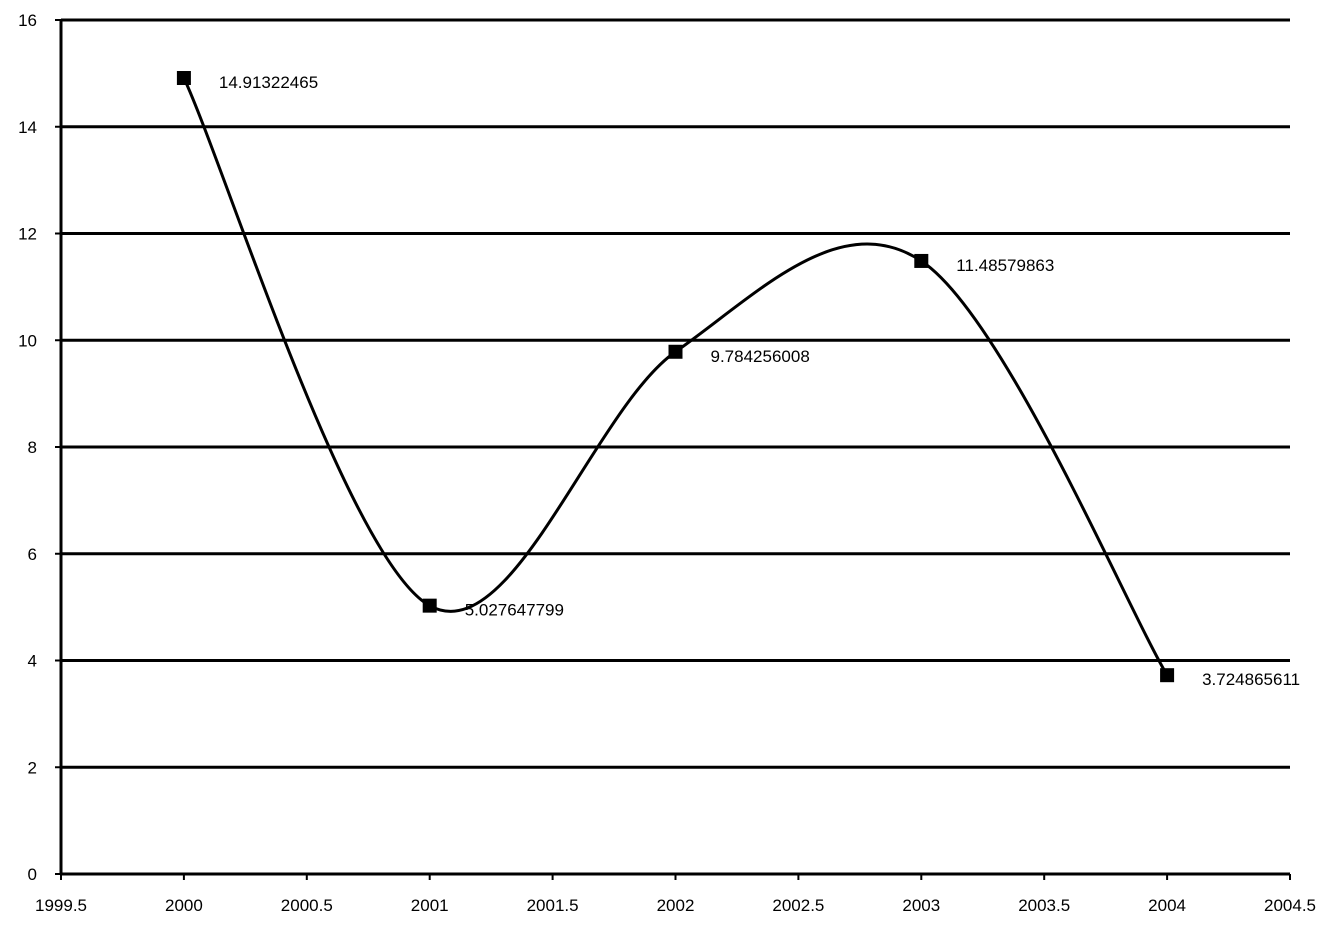  Describe the element at coordinates (268, 82) in the screenshot. I see `data-label: 14.91322465` at that location.